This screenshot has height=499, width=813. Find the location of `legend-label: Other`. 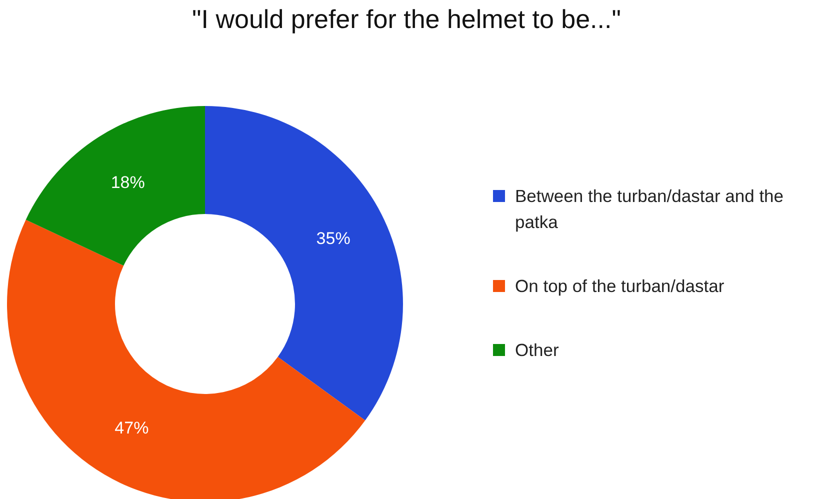

legend-label: Other is located at coordinates (537, 350).